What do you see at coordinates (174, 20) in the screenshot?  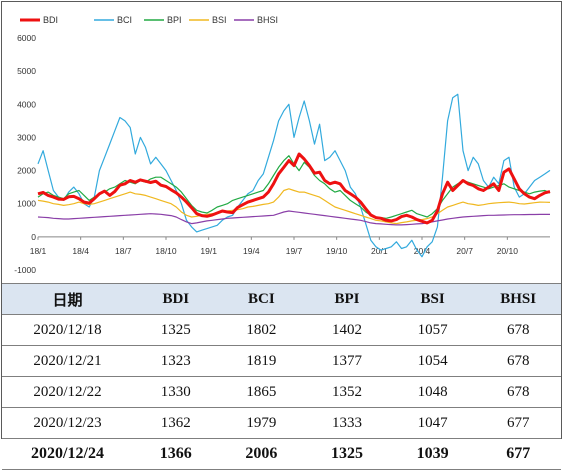 I see `legend-label-bpi: BPI` at bounding box center [174, 20].